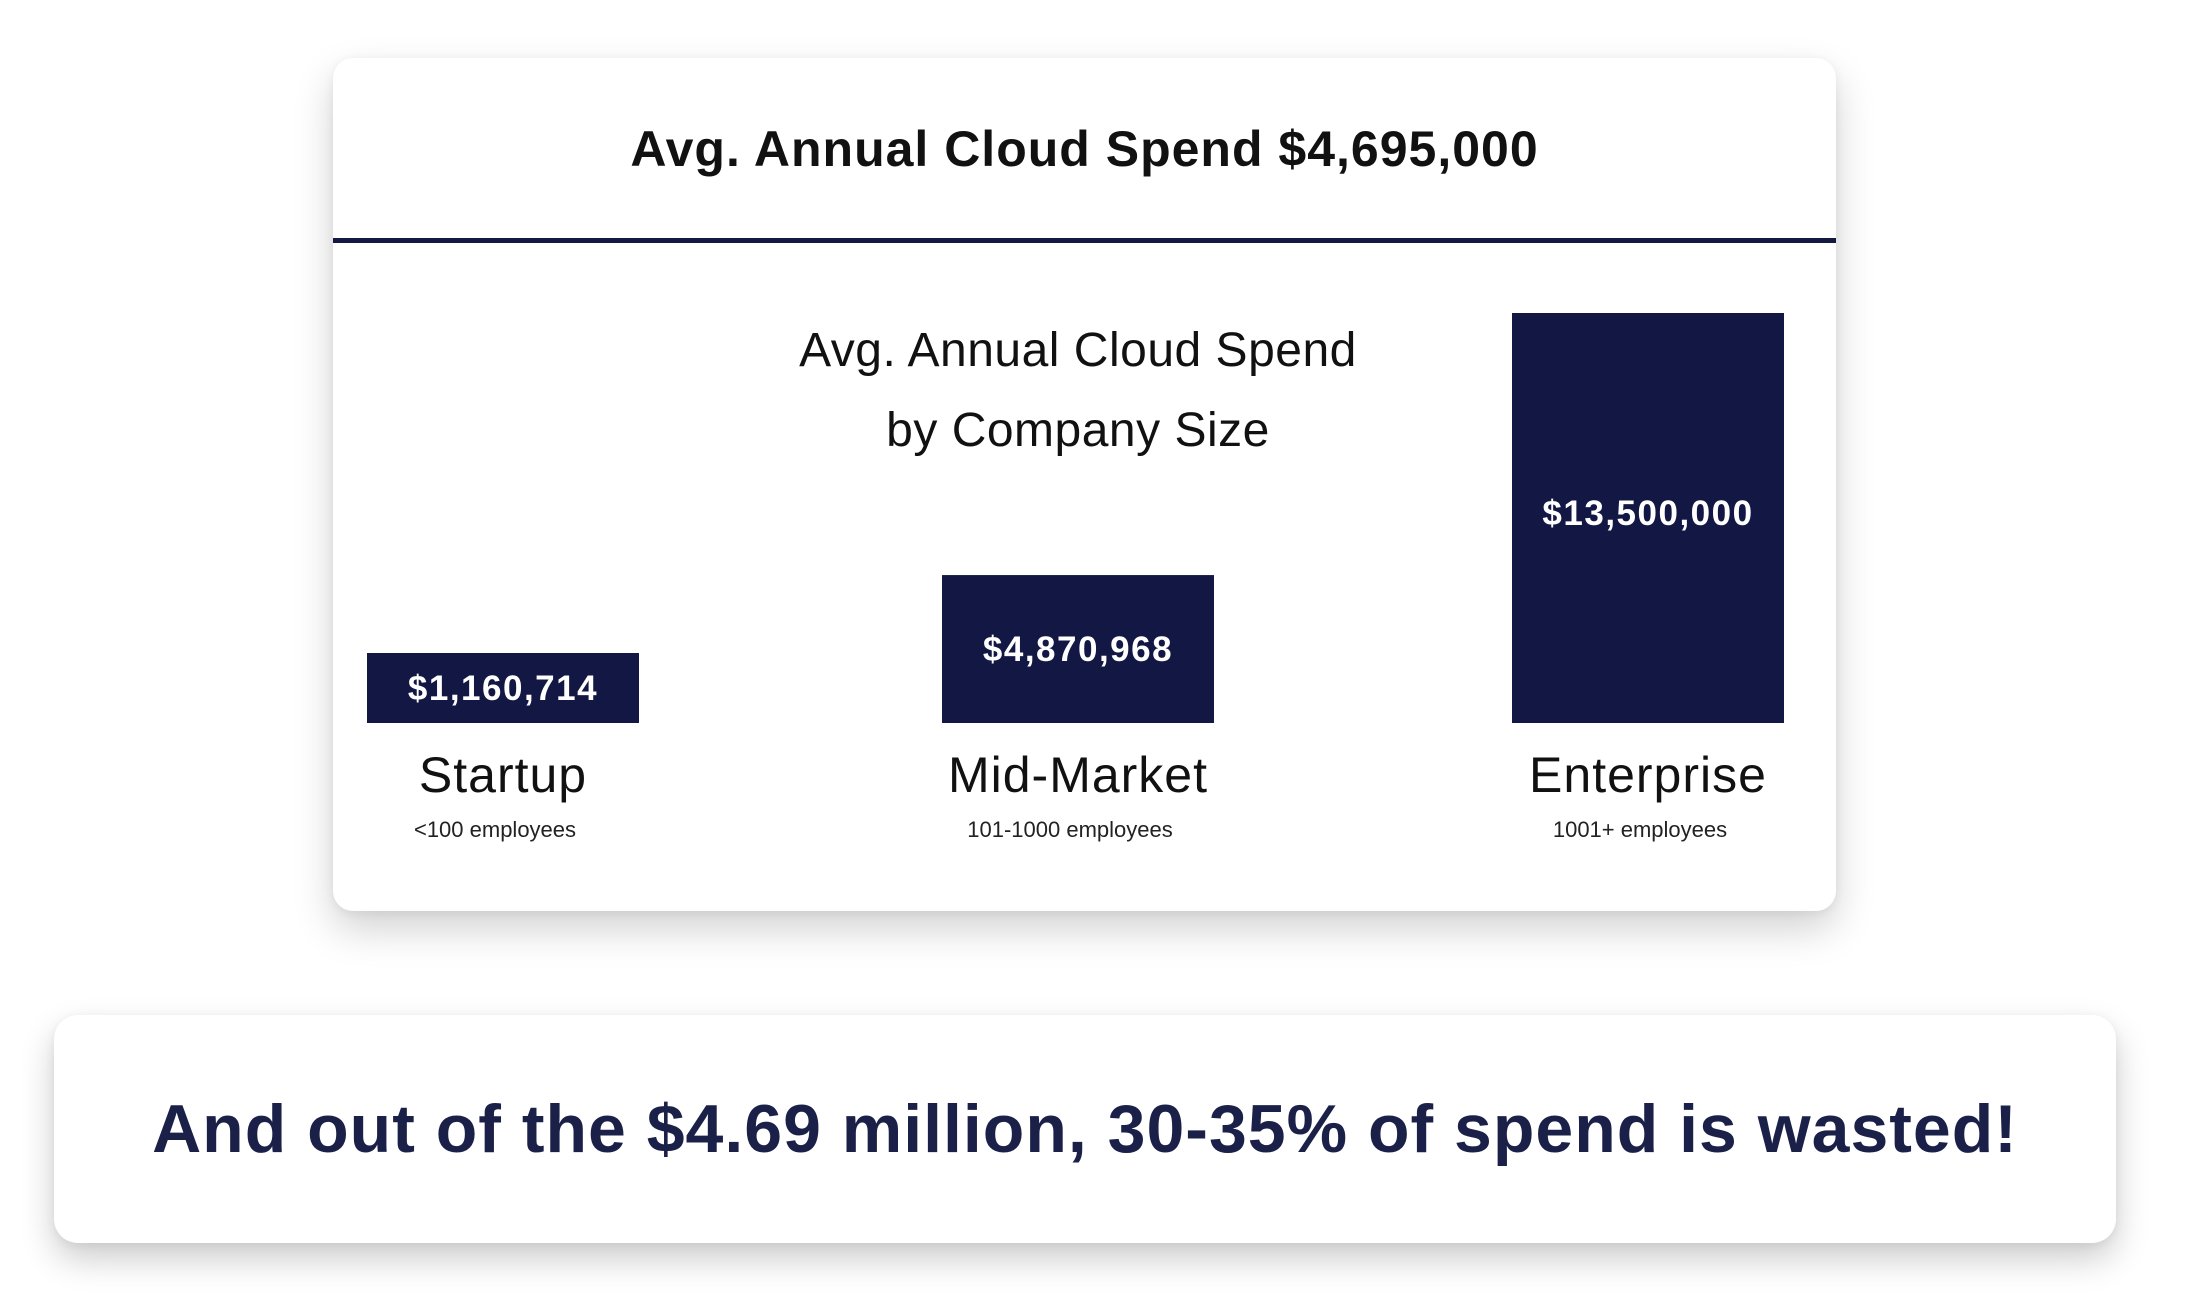 The width and height of the screenshot is (2187, 1316). I want to click on bar-startup, so click(503, 688).